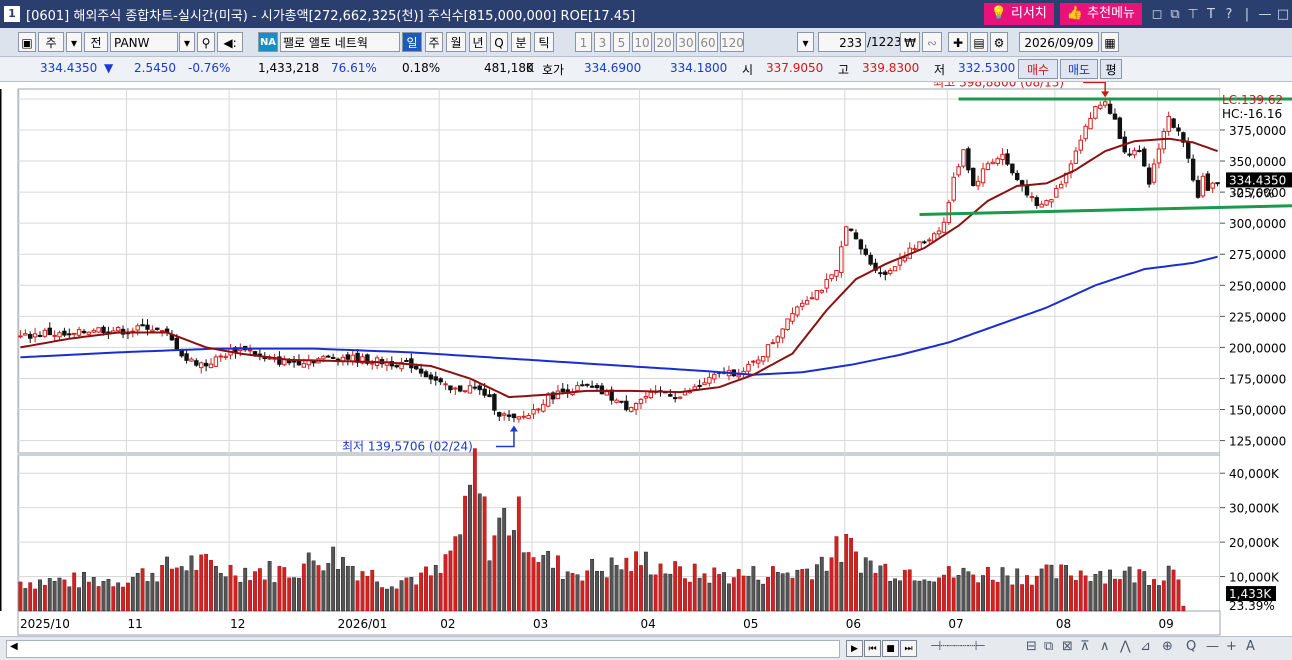  I want to click on interval-button: 1, so click(583, 42).